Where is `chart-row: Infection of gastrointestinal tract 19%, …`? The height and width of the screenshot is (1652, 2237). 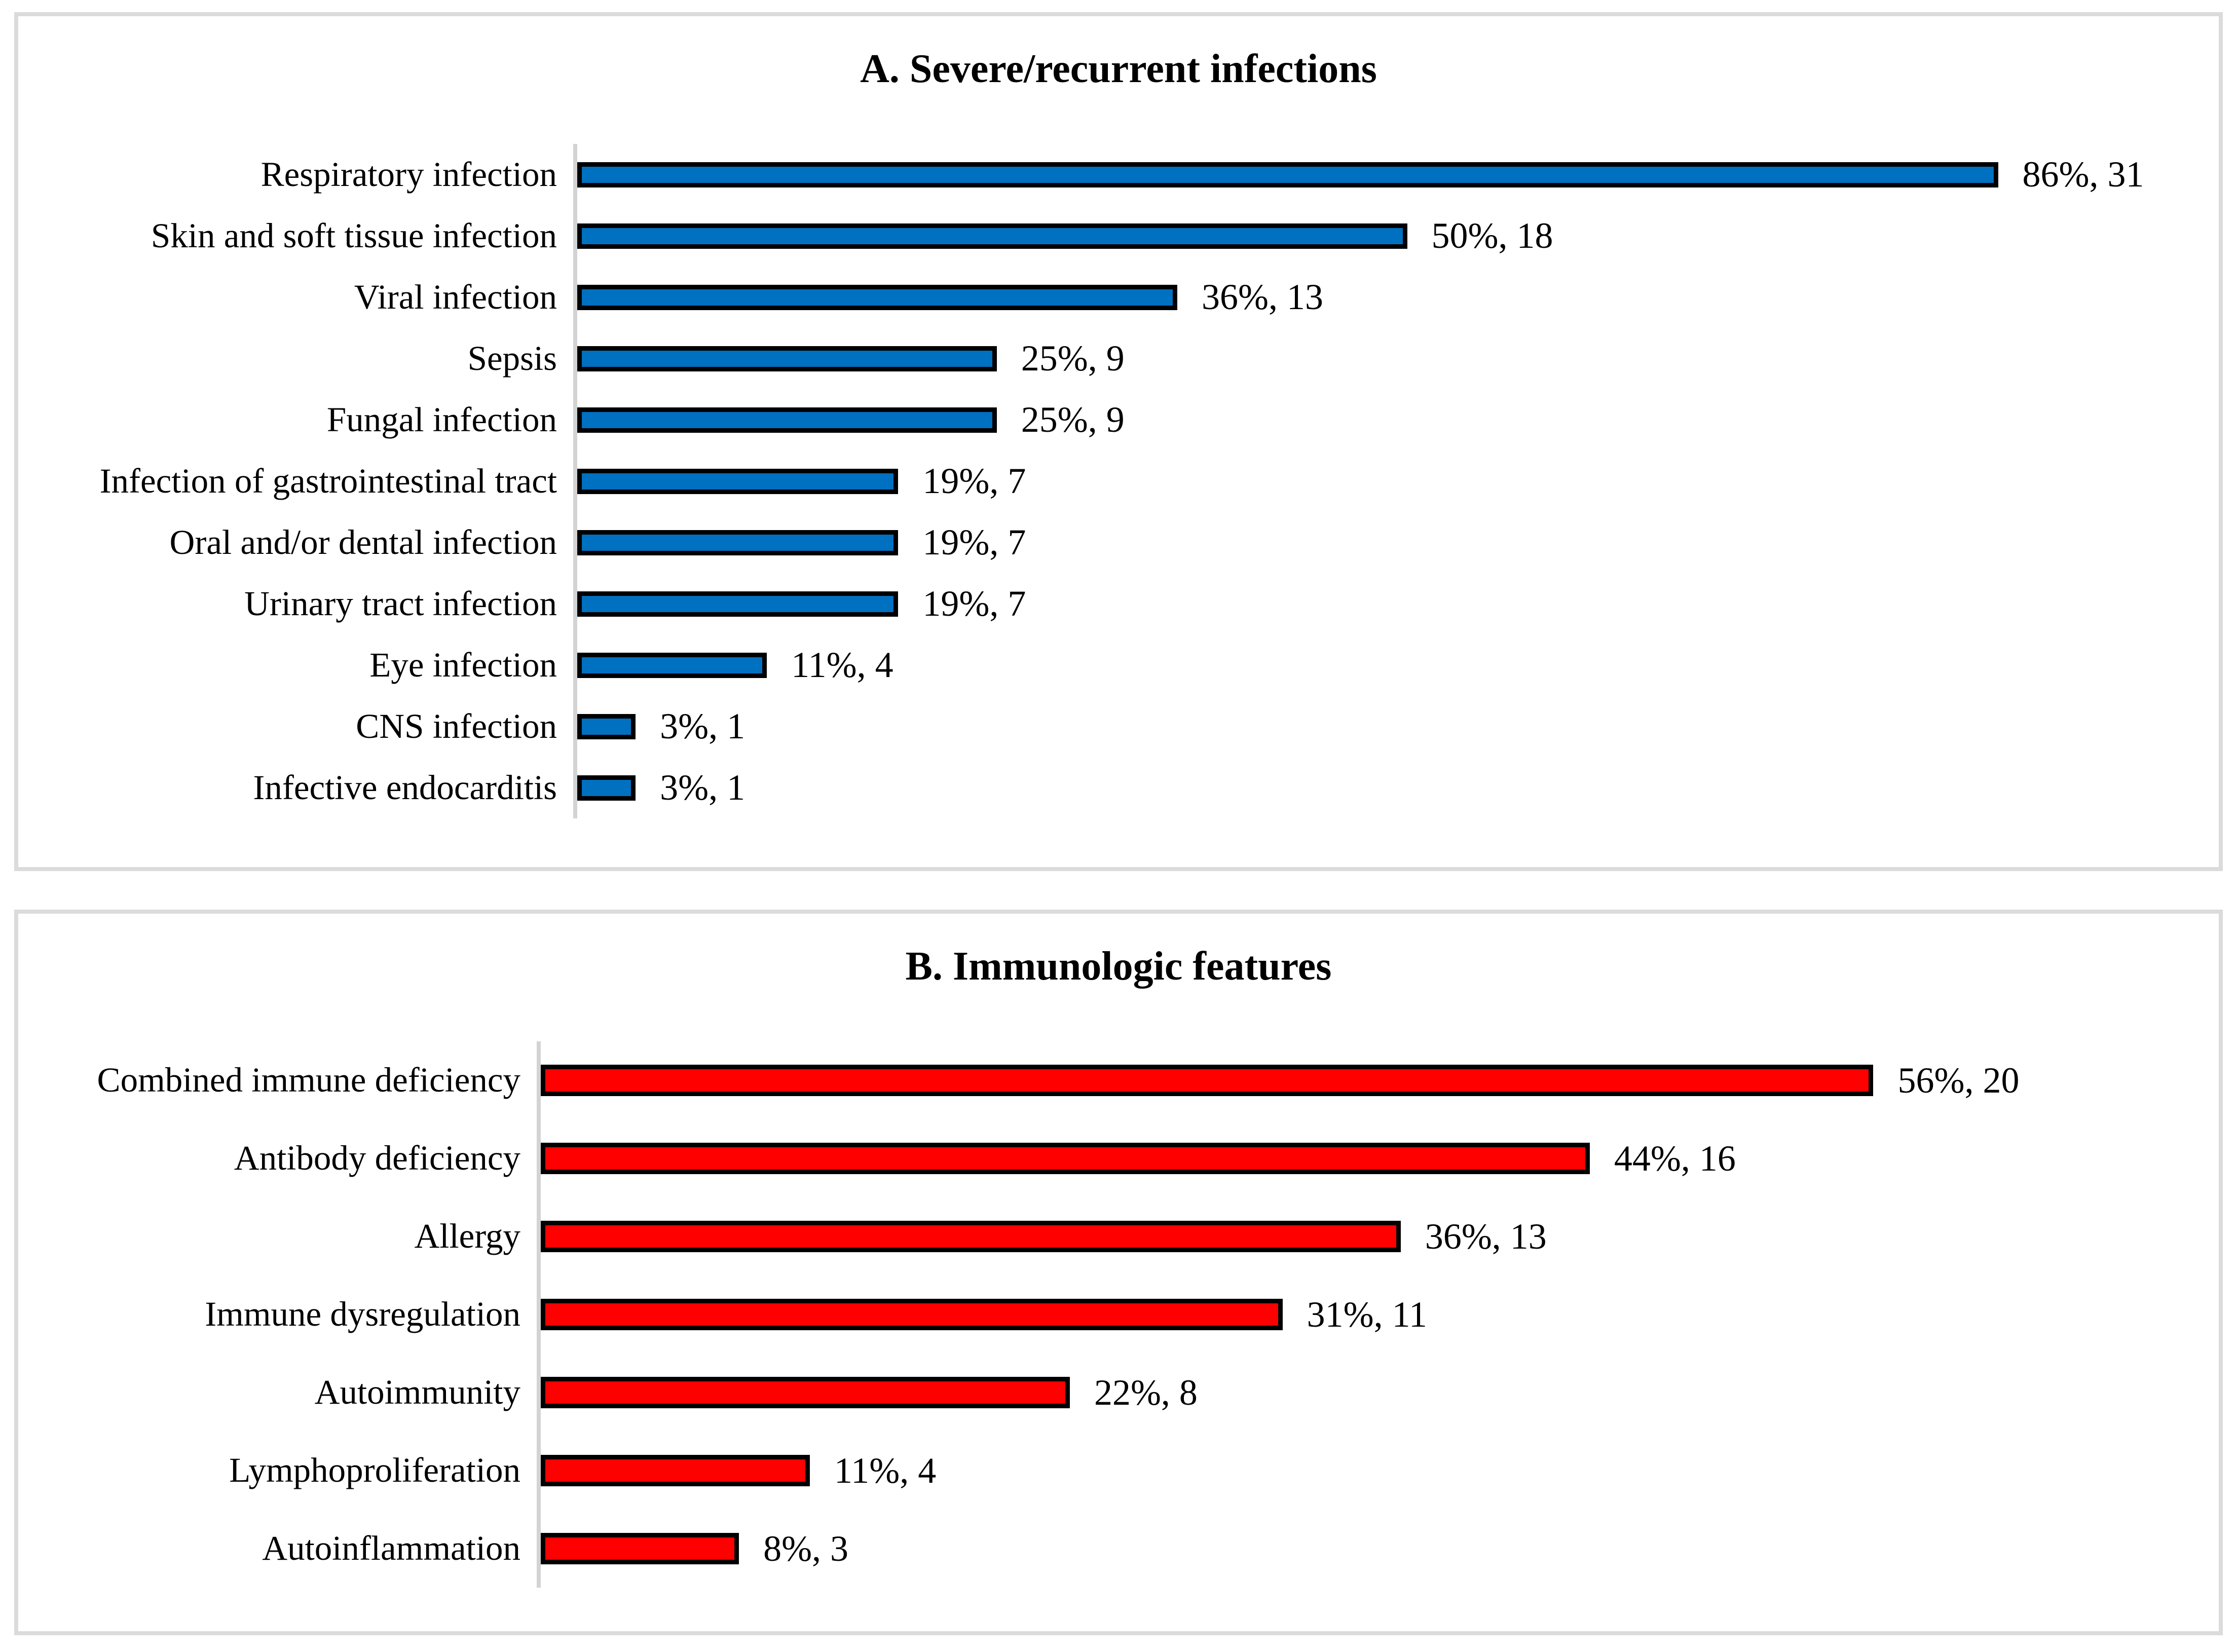 chart-row: Infection of gastrointestinal tract 19%, … is located at coordinates (1118, 481).